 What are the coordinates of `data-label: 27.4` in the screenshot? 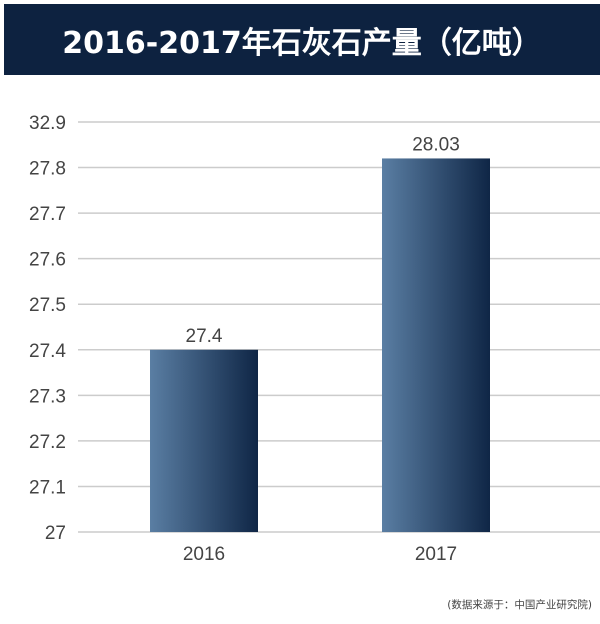 It's located at (204, 336).